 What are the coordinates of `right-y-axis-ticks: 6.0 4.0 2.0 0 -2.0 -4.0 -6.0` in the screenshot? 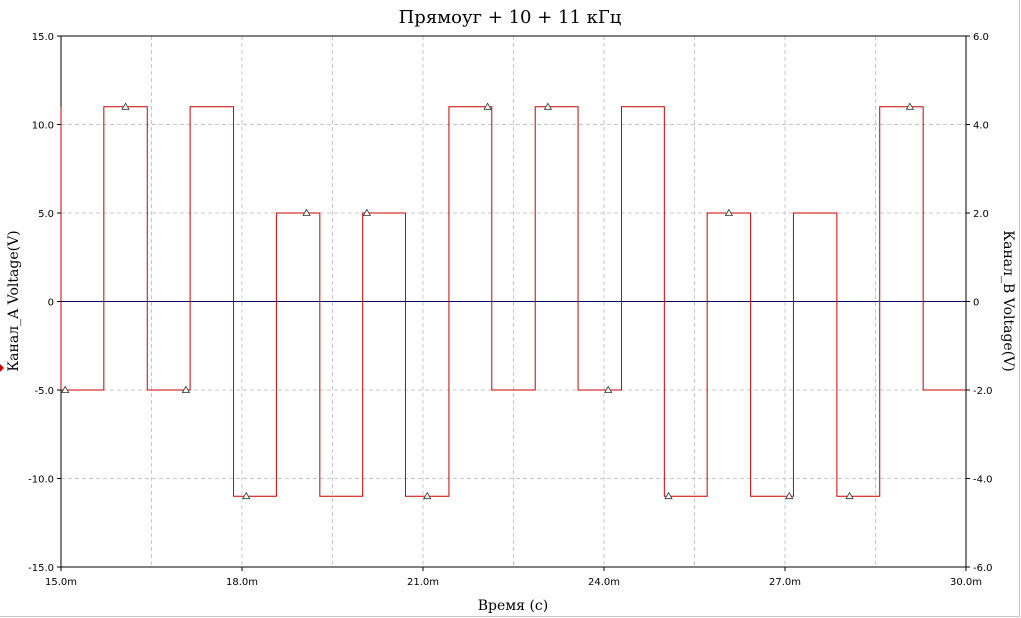 It's located at (979, 303).